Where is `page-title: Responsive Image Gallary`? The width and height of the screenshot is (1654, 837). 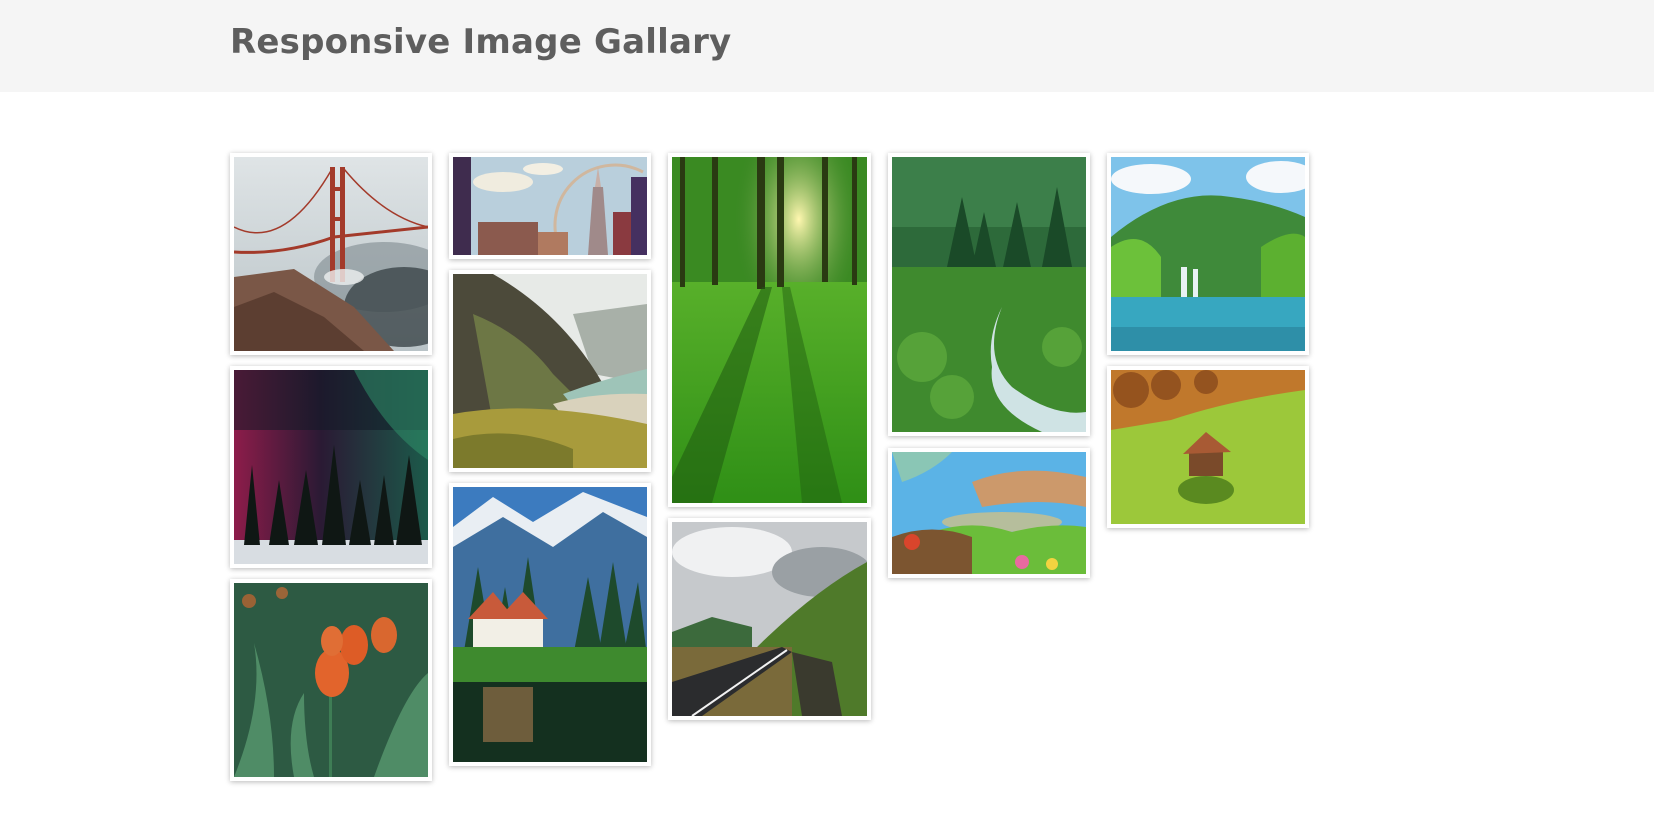 page-title: Responsive Image Gallary is located at coordinates (481, 42).